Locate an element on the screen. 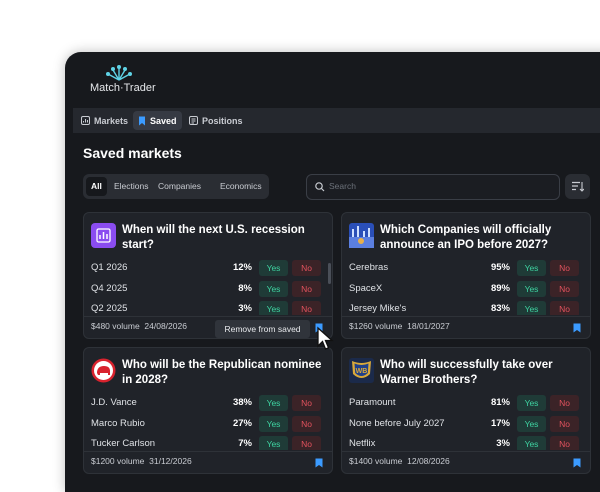 This screenshot has height=492, width=600. outcome-row: Jersey Mike's 83% Yes No is located at coordinates (466, 307).